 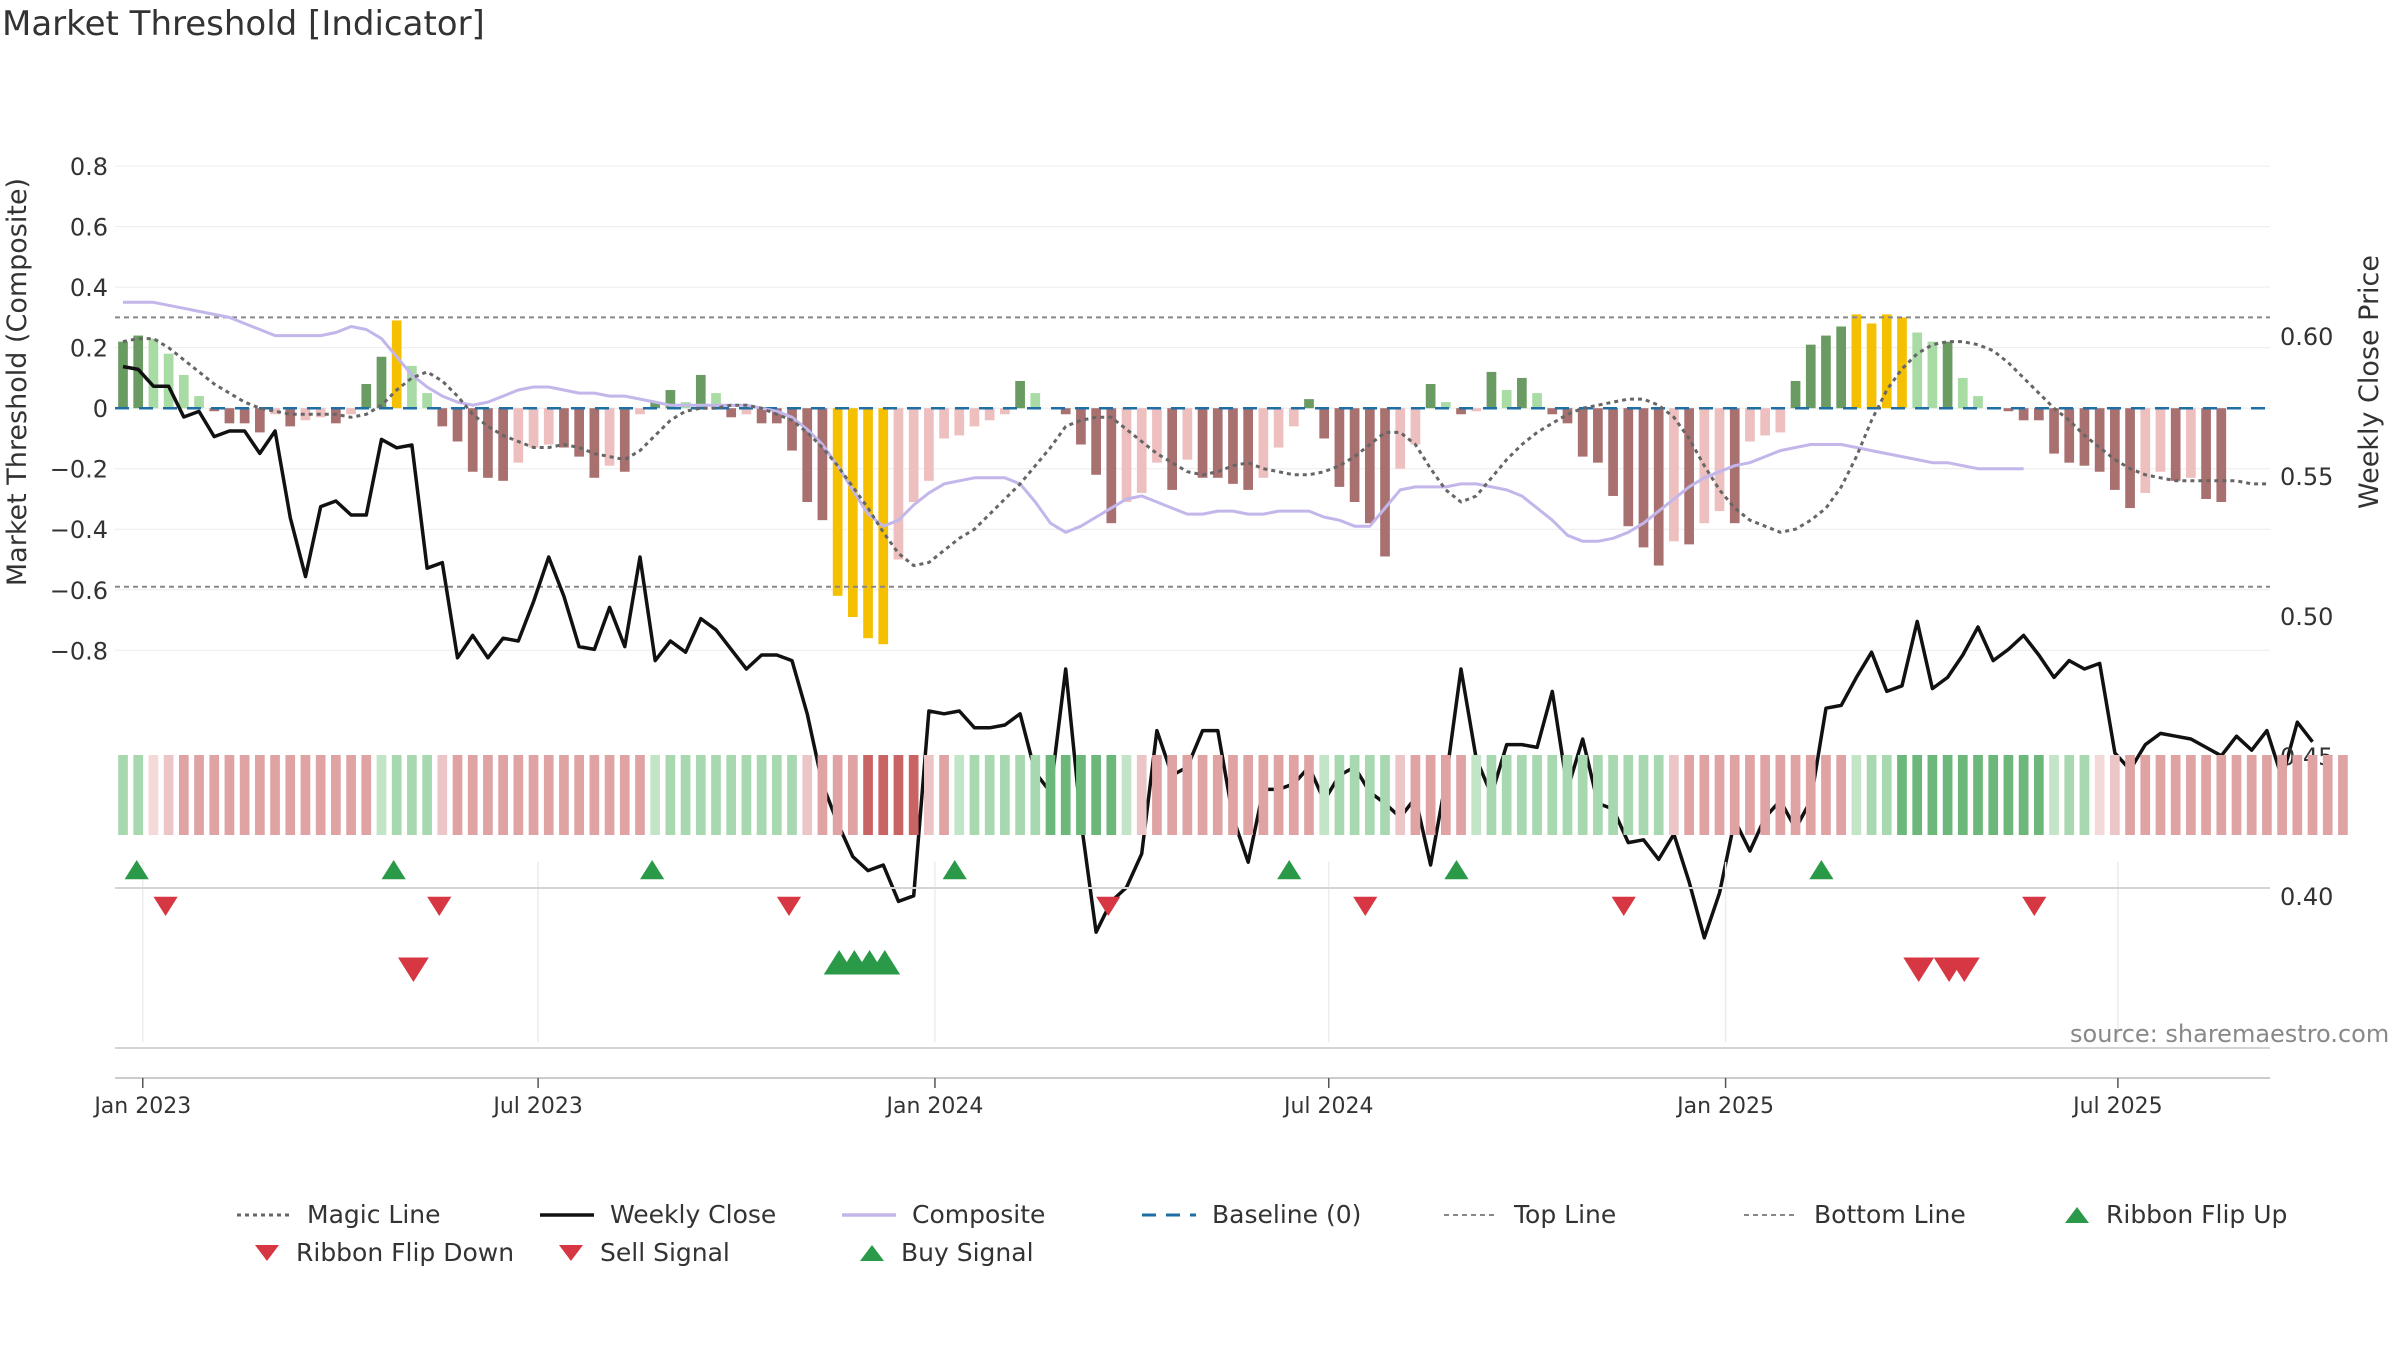 I want to click on y-left-tick-label: −0.2, so click(x=79, y=470).